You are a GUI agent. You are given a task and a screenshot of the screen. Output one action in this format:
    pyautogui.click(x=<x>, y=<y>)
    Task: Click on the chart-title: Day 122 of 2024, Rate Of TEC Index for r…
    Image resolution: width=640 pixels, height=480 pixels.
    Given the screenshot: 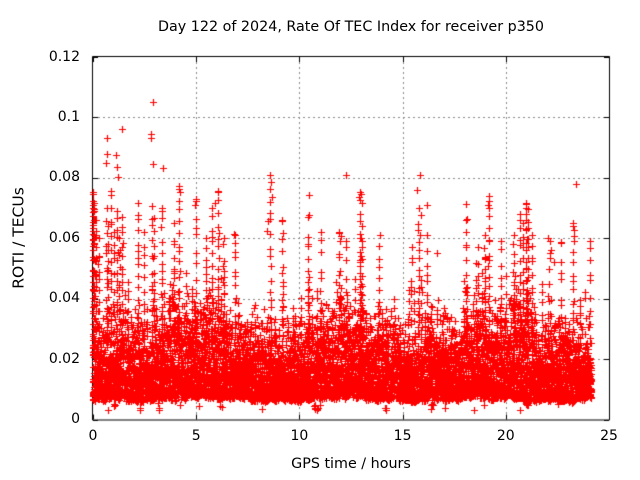 What is the action you would take?
    pyautogui.click(x=351, y=27)
    